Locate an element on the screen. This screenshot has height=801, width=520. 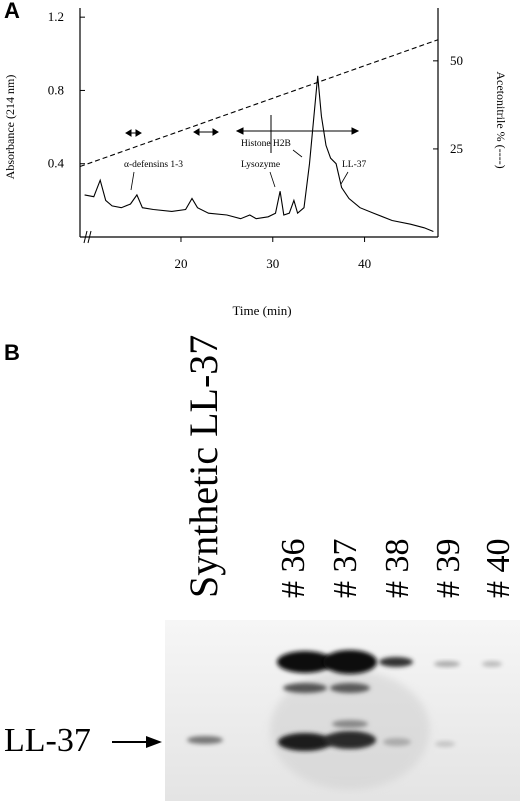
lane-label-36: # 36 is located at coordinates (293, 568).